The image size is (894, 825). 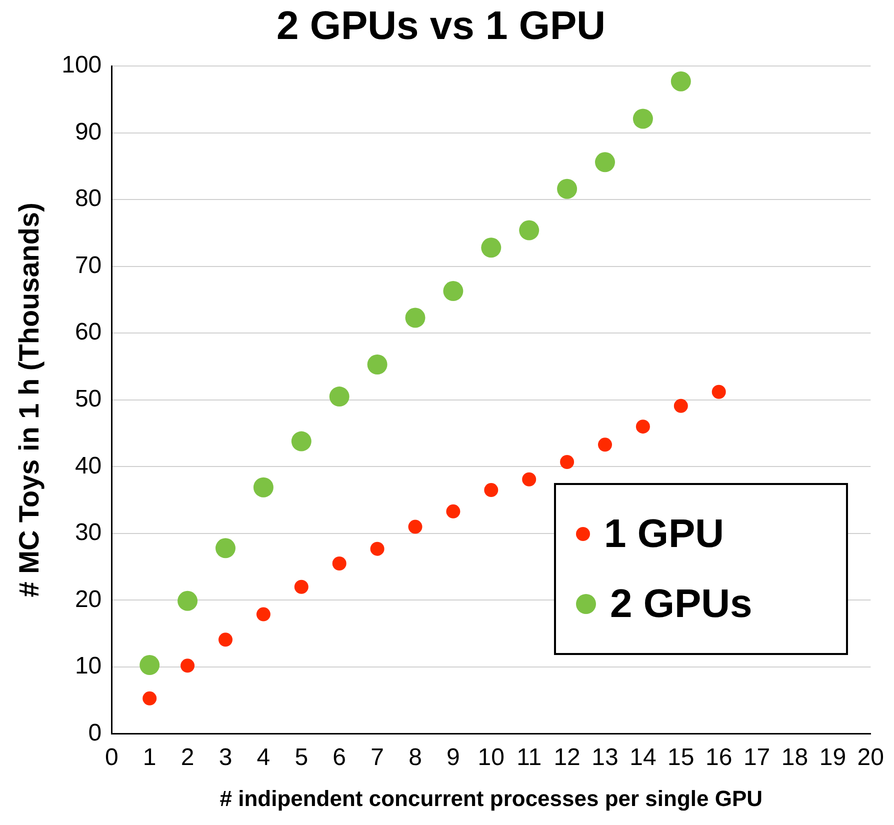 I want to click on legend-label: 2 GPUs, so click(x=681, y=604).